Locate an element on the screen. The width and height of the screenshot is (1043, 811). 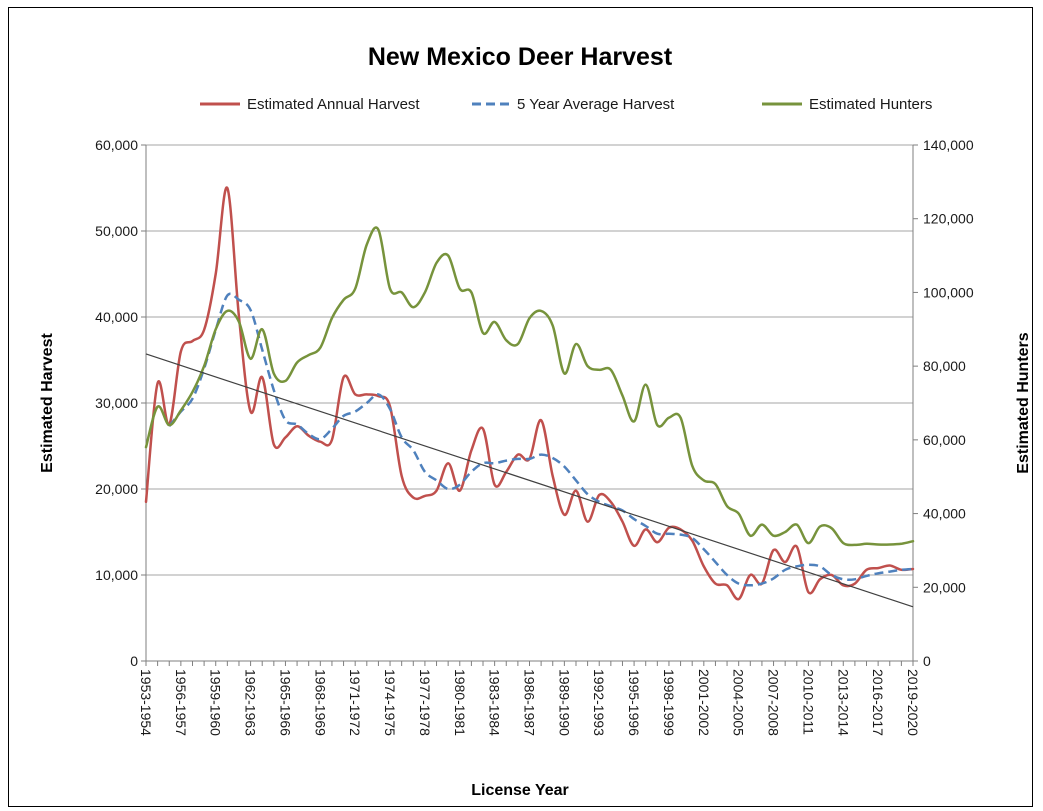
y-tick-label: 50,000 is located at coordinates (116, 231).